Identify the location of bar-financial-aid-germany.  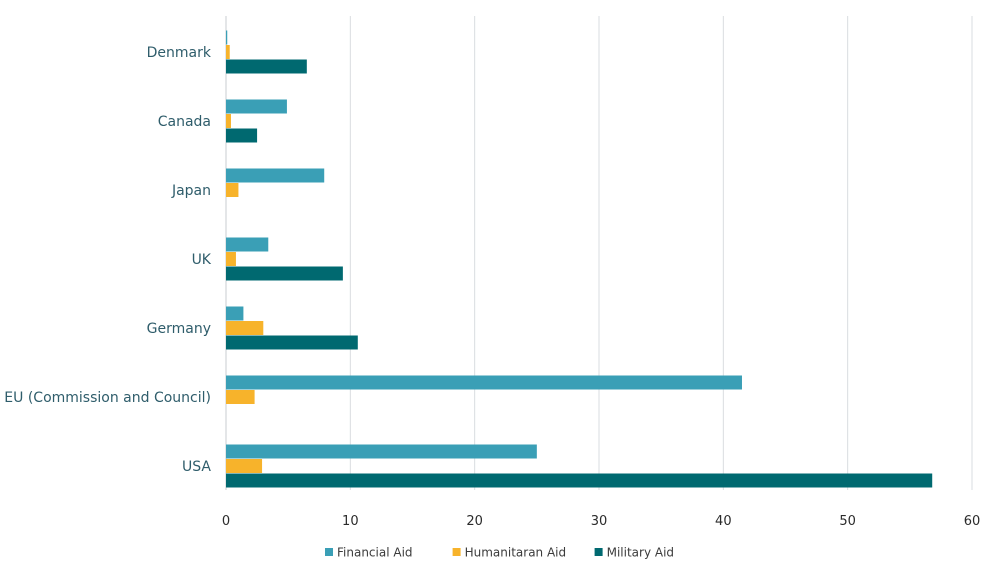
(235, 313).